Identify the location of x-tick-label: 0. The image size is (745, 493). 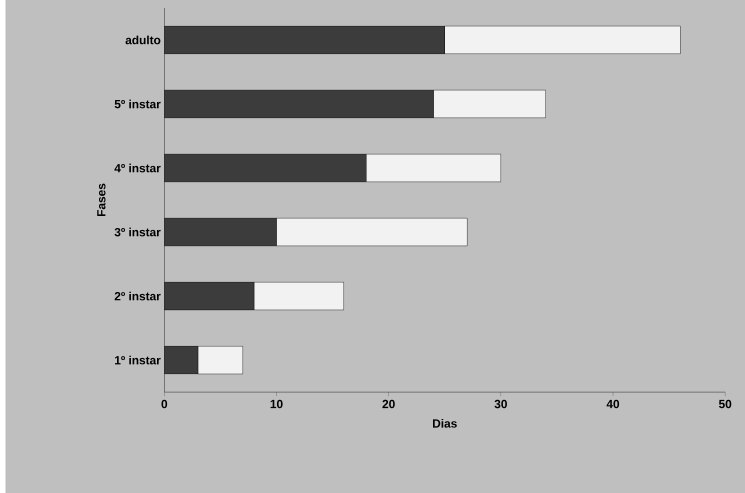
(164, 404).